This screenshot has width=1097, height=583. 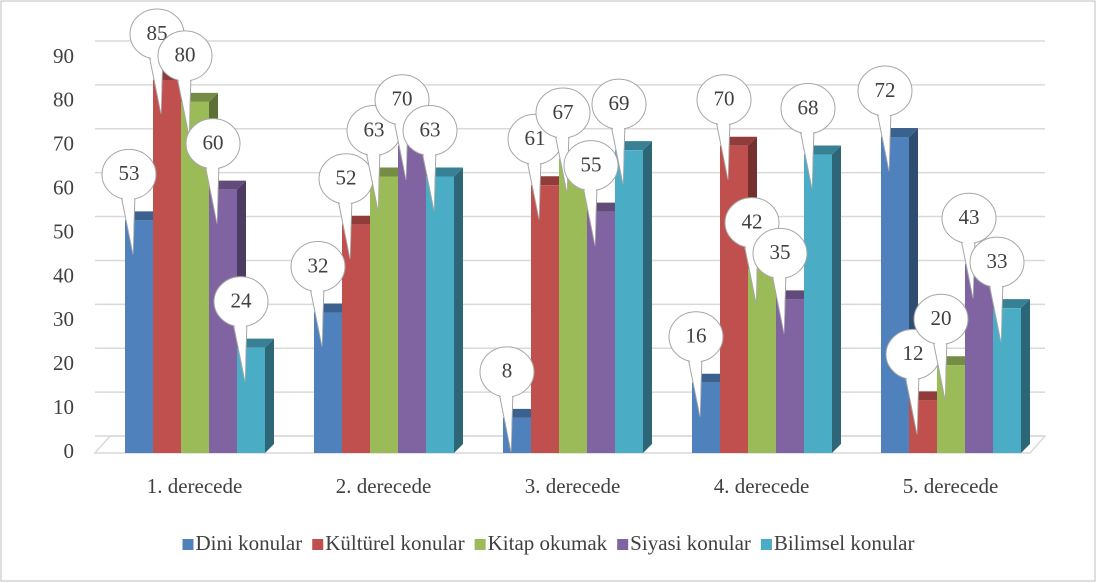 I want to click on x-tick-label: 5. derecede, so click(x=951, y=486).